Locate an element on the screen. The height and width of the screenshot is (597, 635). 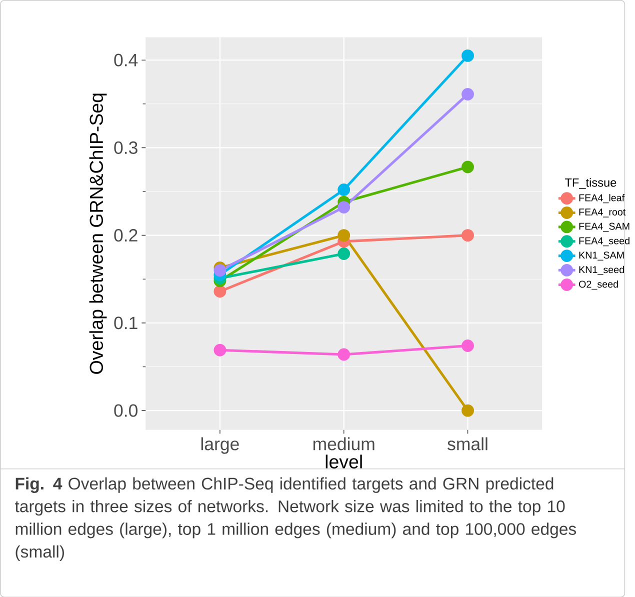
y-tick-label: 0.1 is located at coordinates (126, 322).